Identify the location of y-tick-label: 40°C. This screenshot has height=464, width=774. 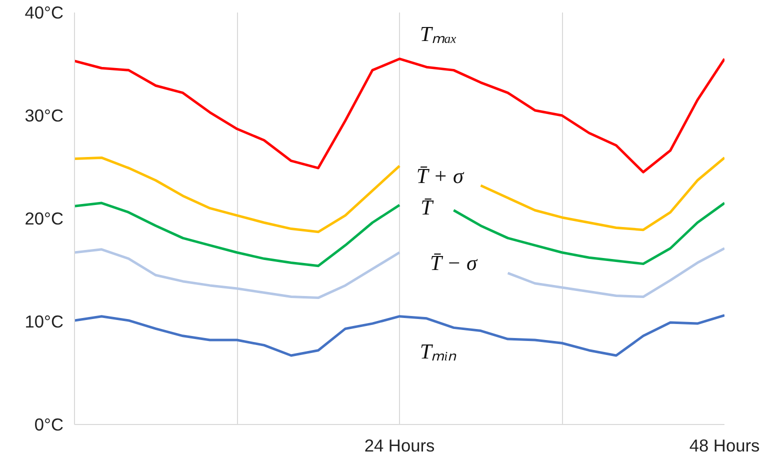
(44, 12).